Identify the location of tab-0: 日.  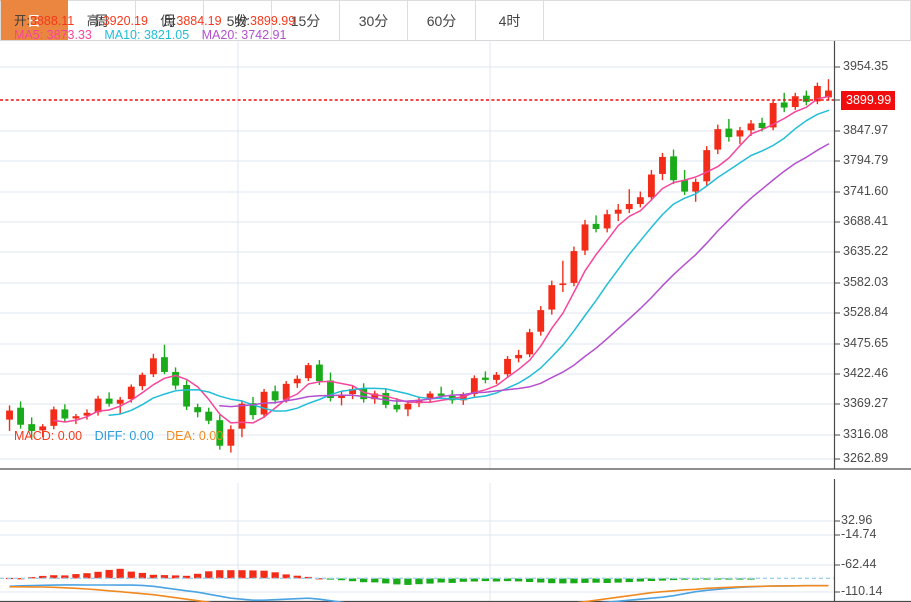
(34, 20).